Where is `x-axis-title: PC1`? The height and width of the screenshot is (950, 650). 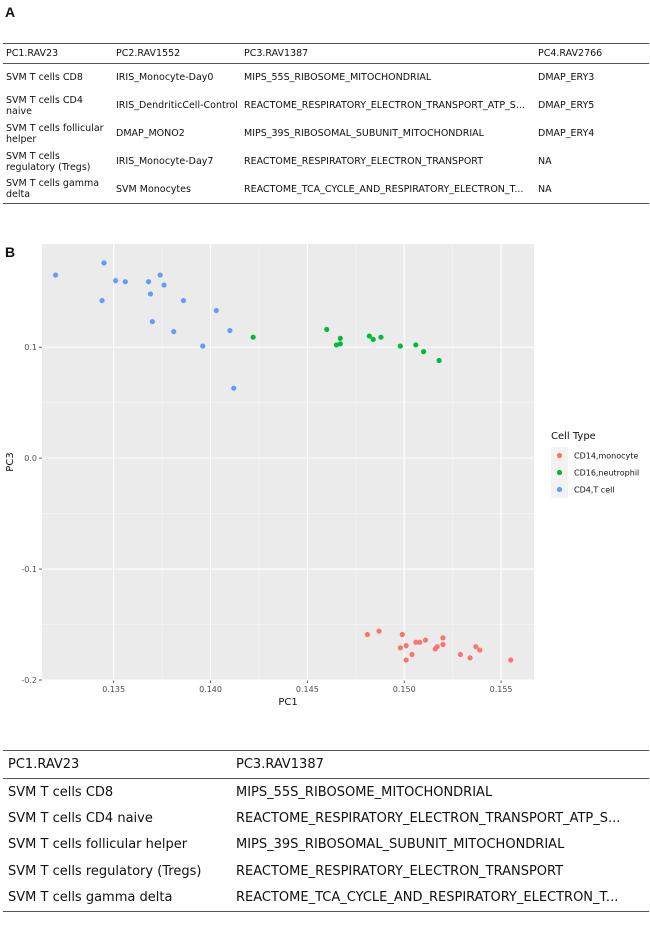
x-axis-title: PC1 is located at coordinates (287, 702).